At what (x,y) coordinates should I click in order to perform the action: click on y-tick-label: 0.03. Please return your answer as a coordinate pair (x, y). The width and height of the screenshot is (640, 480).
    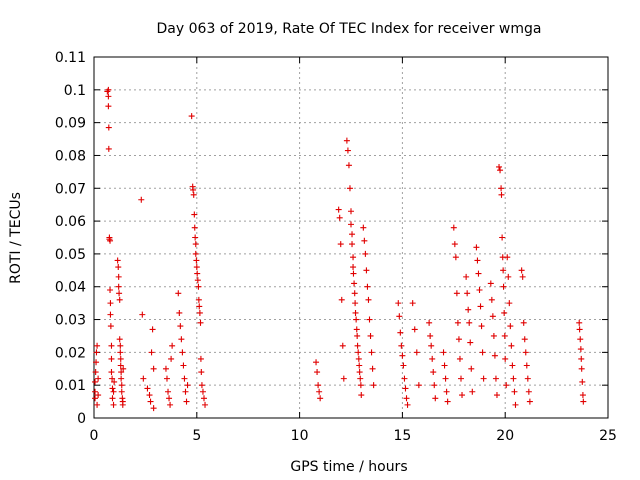
    Looking at the image, I should click on (70, 321).